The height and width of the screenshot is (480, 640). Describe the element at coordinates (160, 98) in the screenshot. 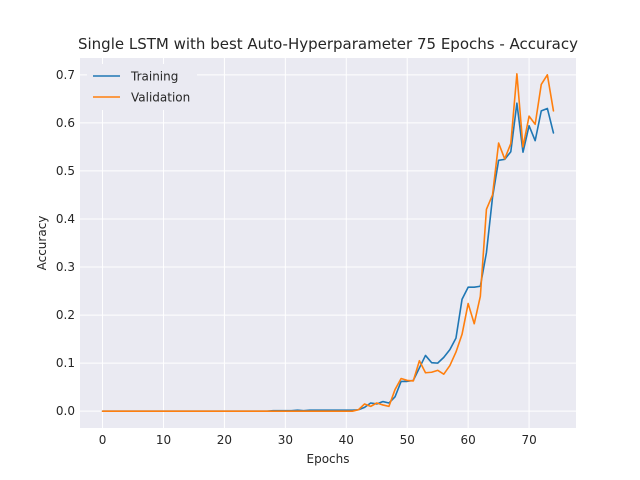

I see `legend-validation-label: Validation` at that location.